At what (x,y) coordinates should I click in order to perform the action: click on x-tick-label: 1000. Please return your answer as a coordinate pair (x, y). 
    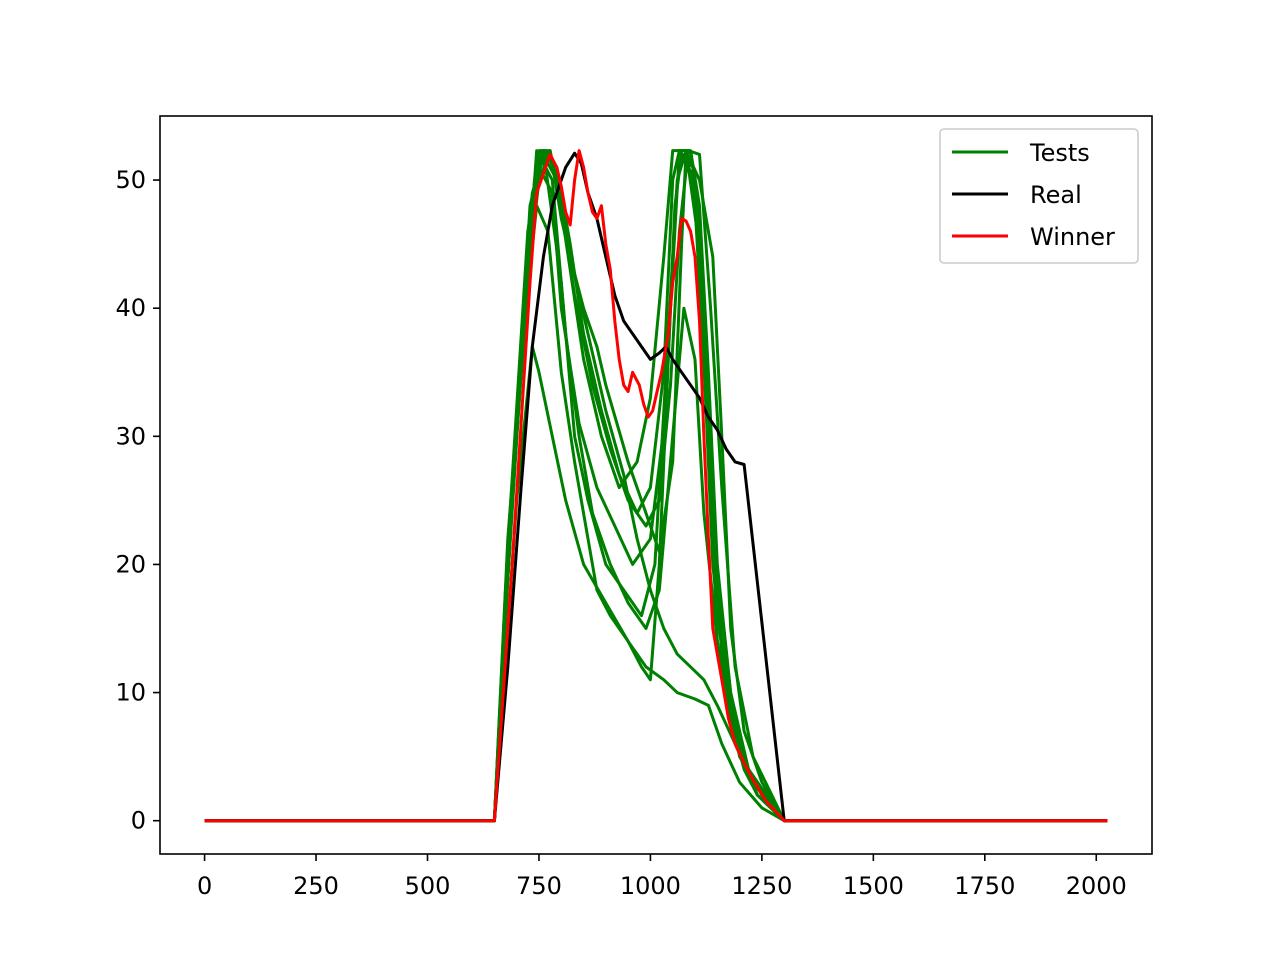
    Looking at the image, I should click on (650, 886).